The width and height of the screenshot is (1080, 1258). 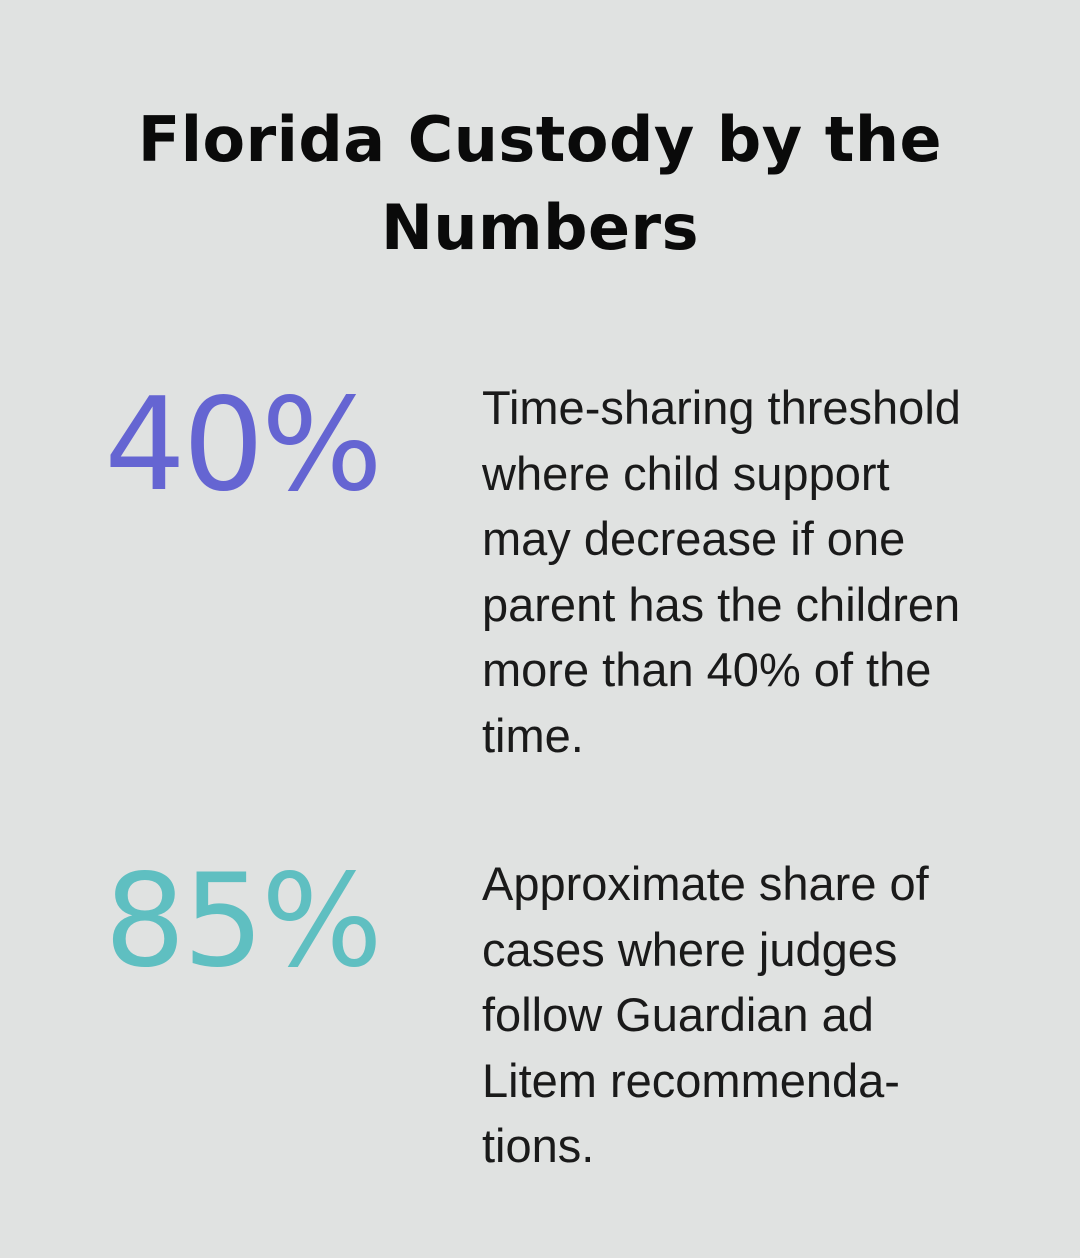 What do you see at coordinates (540, 183) in the screenshot?
I see `page-title: Florida Custody by the Numbers` at bounding box center [540, 183].